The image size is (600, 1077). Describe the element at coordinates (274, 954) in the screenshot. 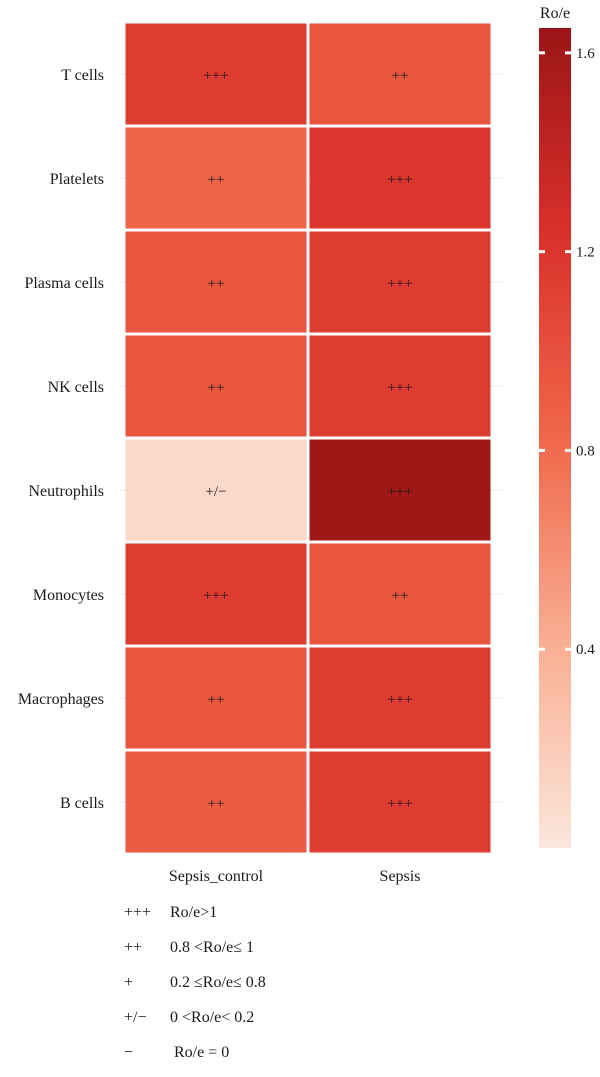

I see `legend-row: ++ 0.8 <Ro/e≤ 1` at that location.